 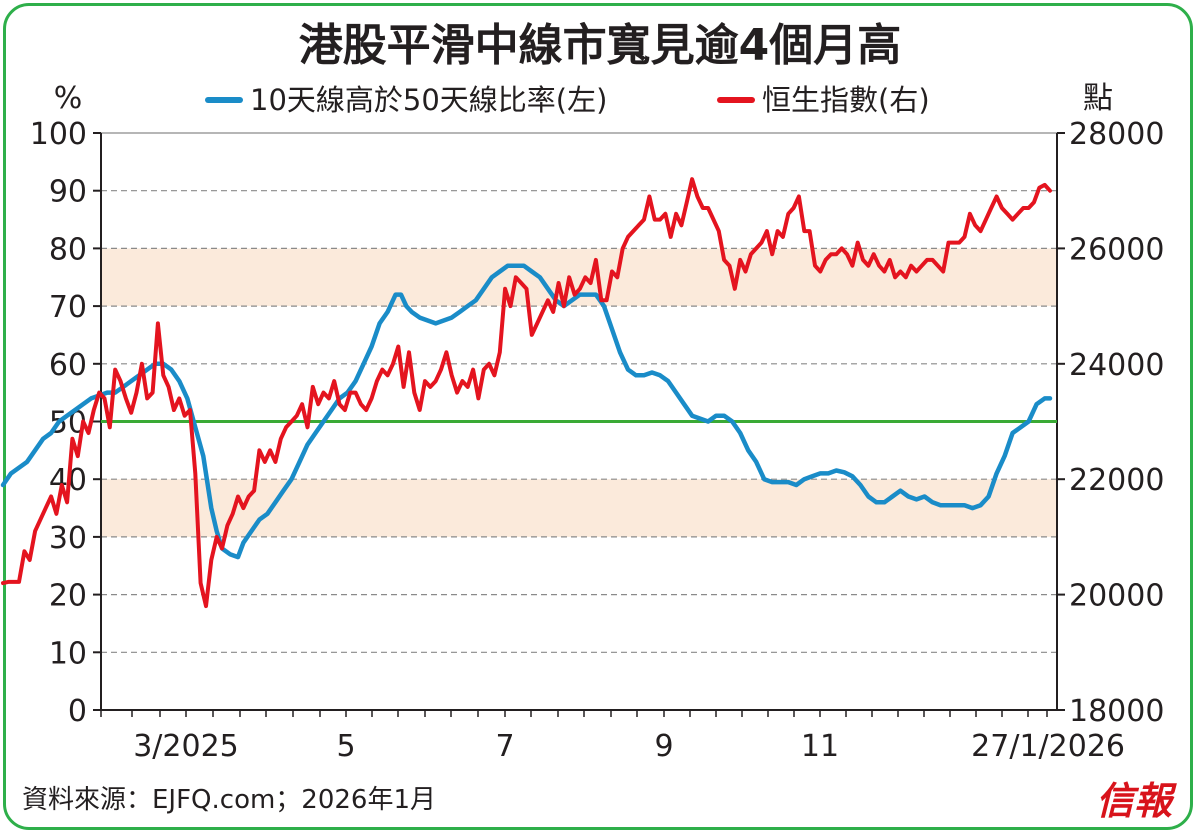 I want to click on right-tick-label-4: 26000, so click(x=1116, y=249).